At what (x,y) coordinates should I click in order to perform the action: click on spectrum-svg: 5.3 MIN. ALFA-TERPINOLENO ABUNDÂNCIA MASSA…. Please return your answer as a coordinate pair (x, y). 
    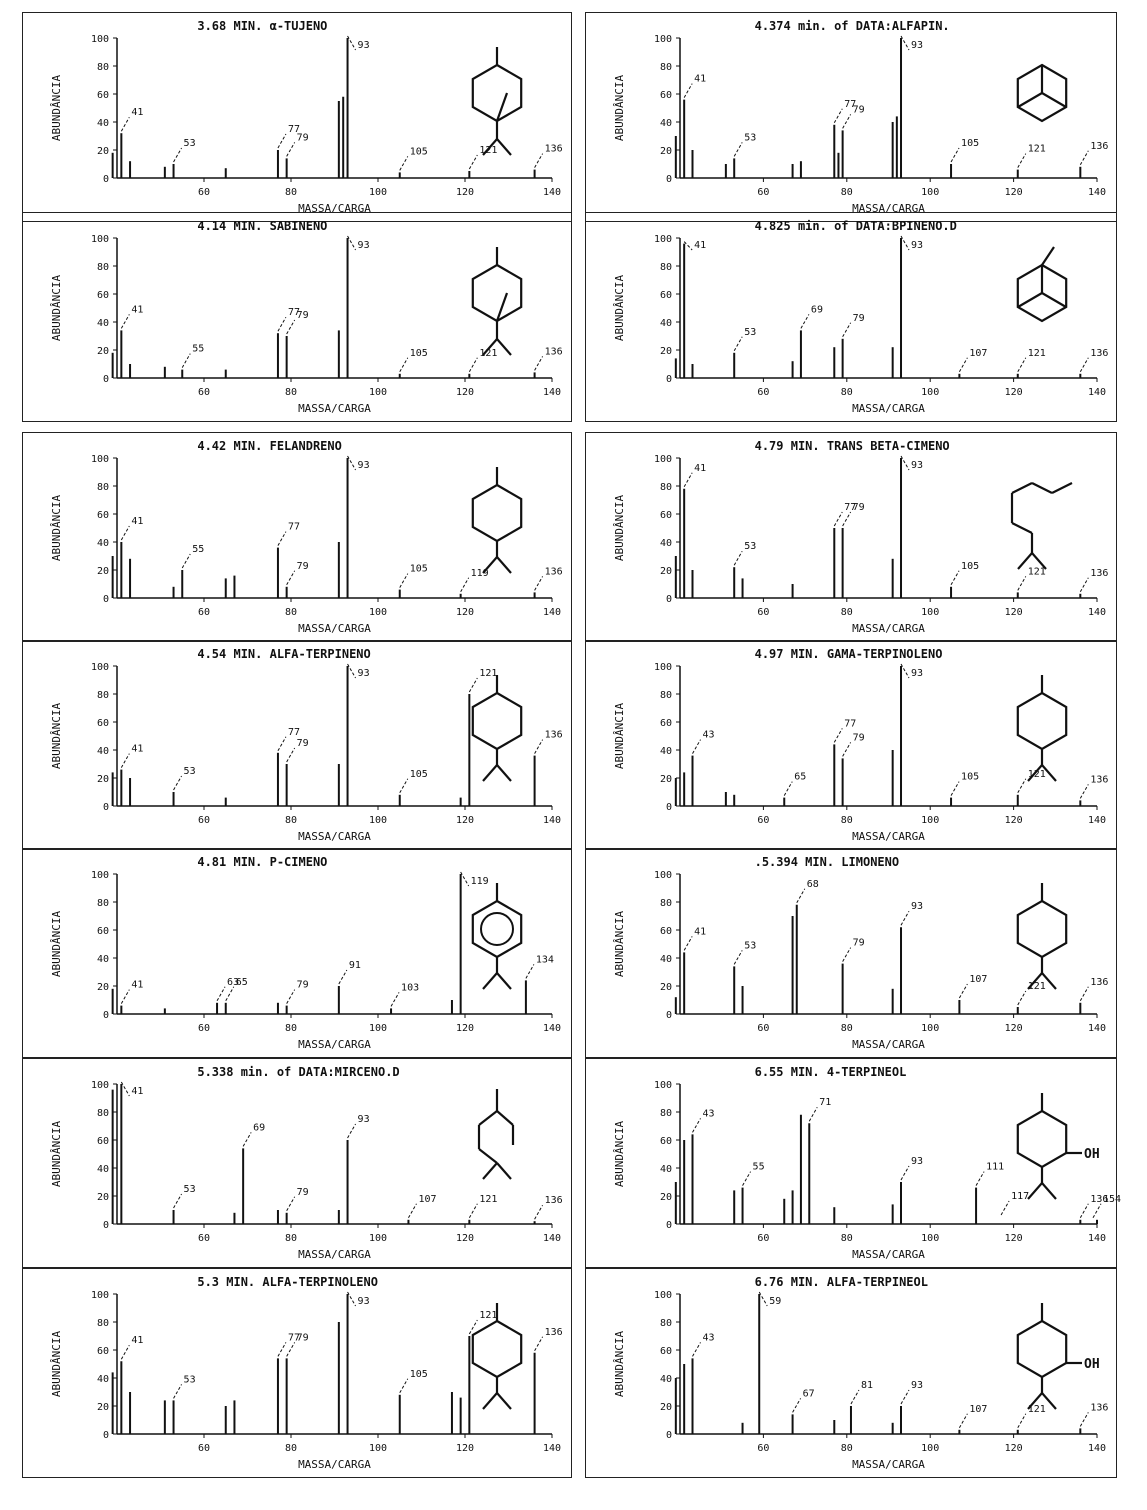
    Looking at the image, I should click on (306, 1373).